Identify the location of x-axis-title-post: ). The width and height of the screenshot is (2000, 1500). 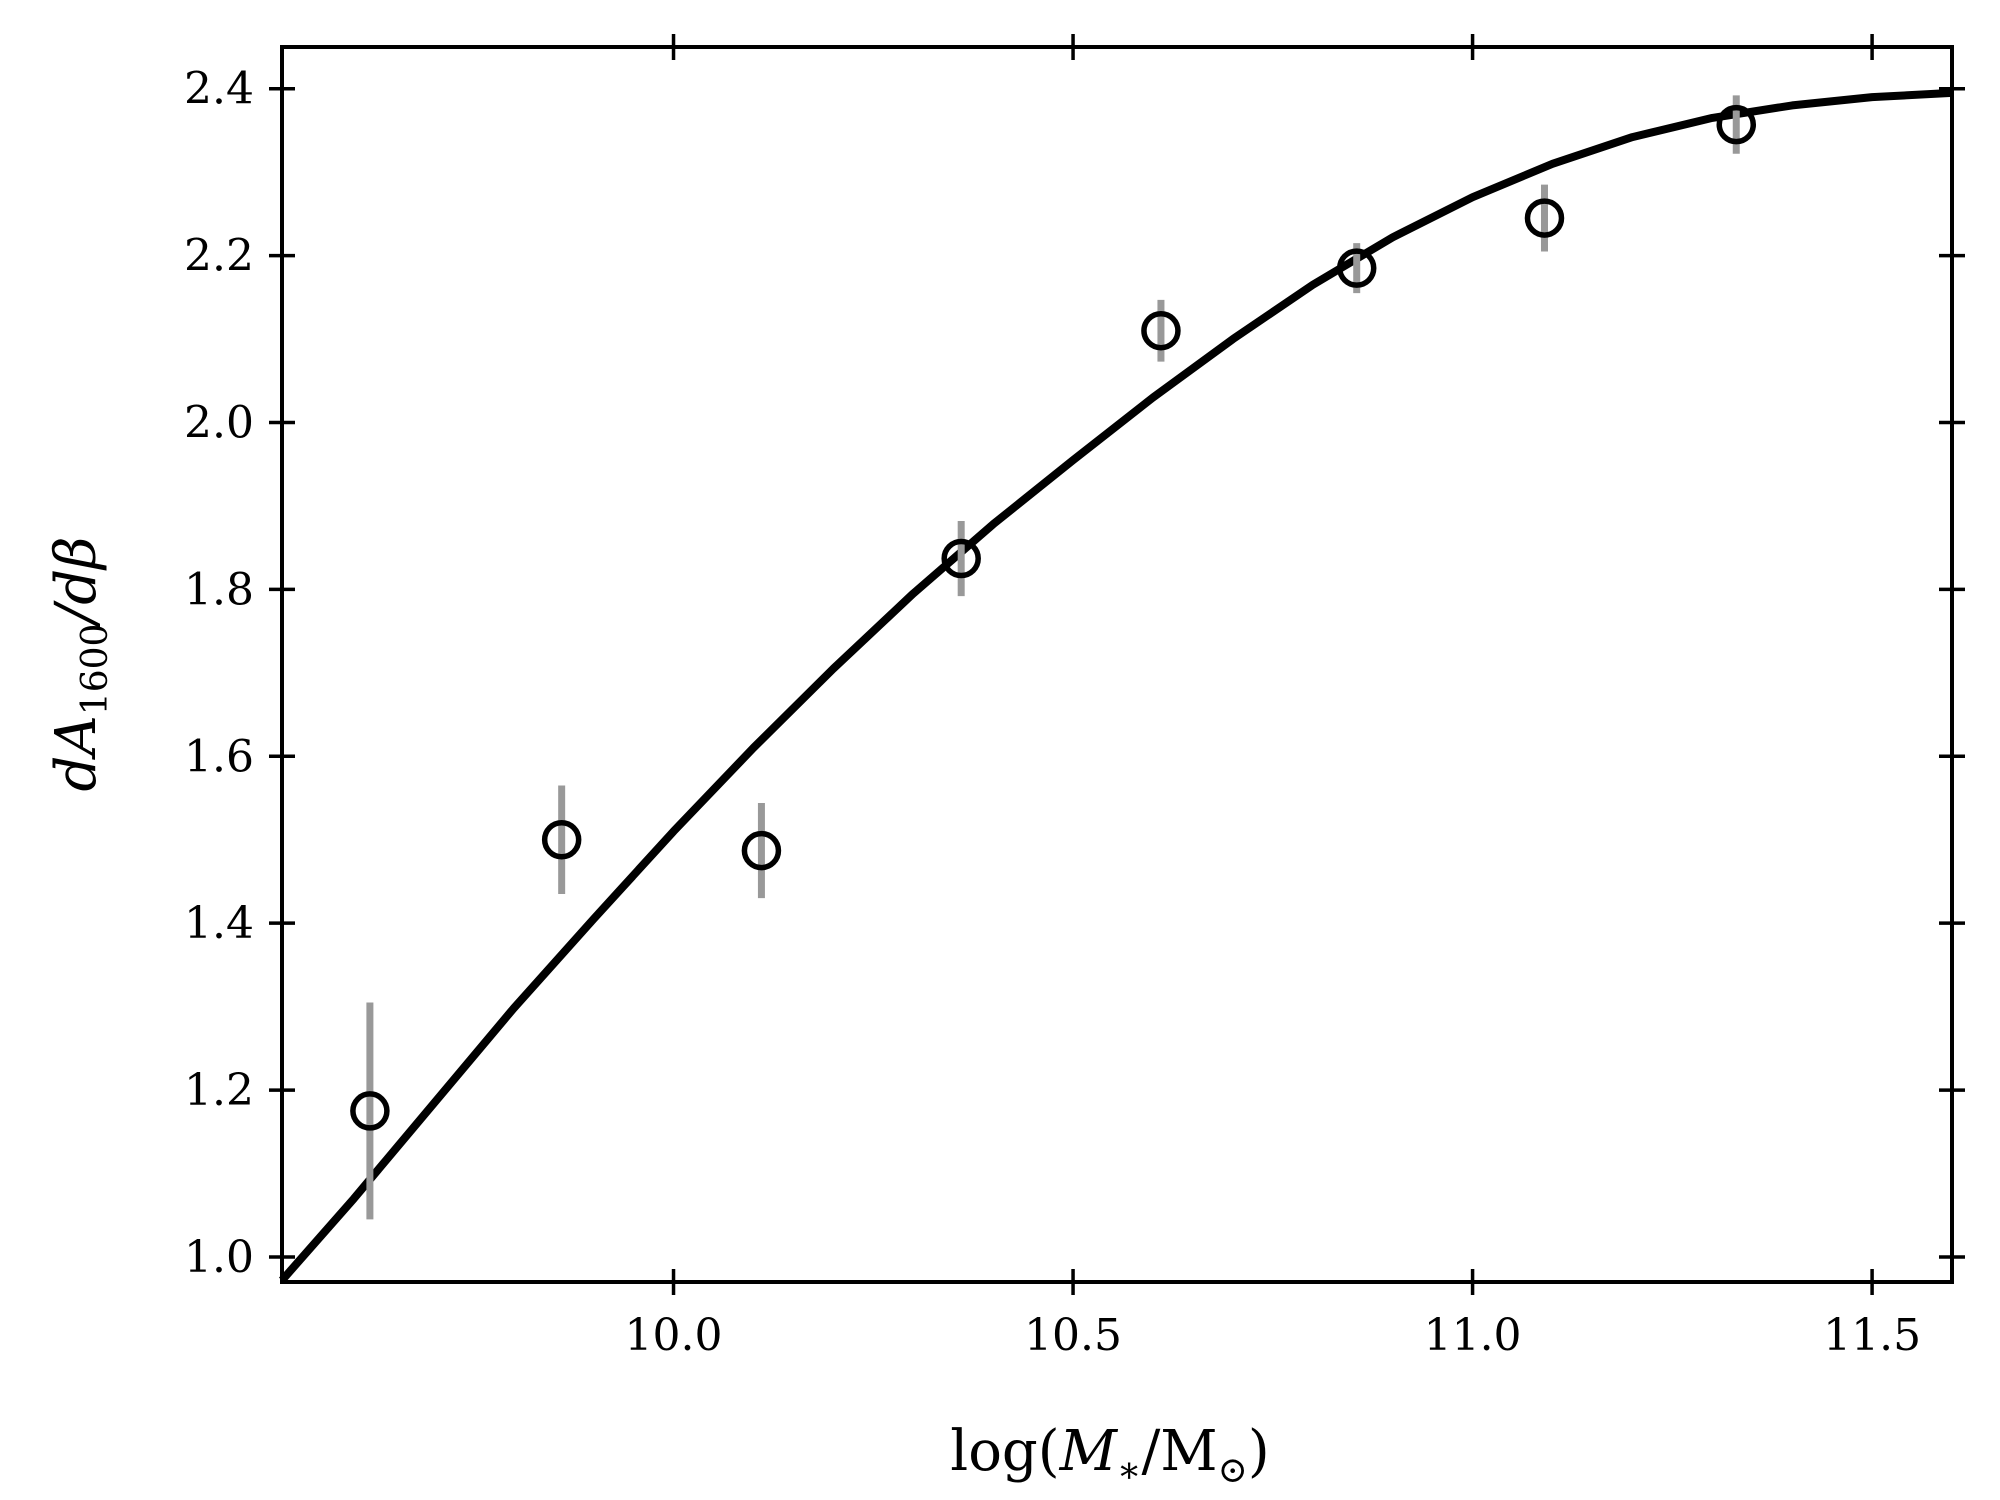
(1259, 1451).